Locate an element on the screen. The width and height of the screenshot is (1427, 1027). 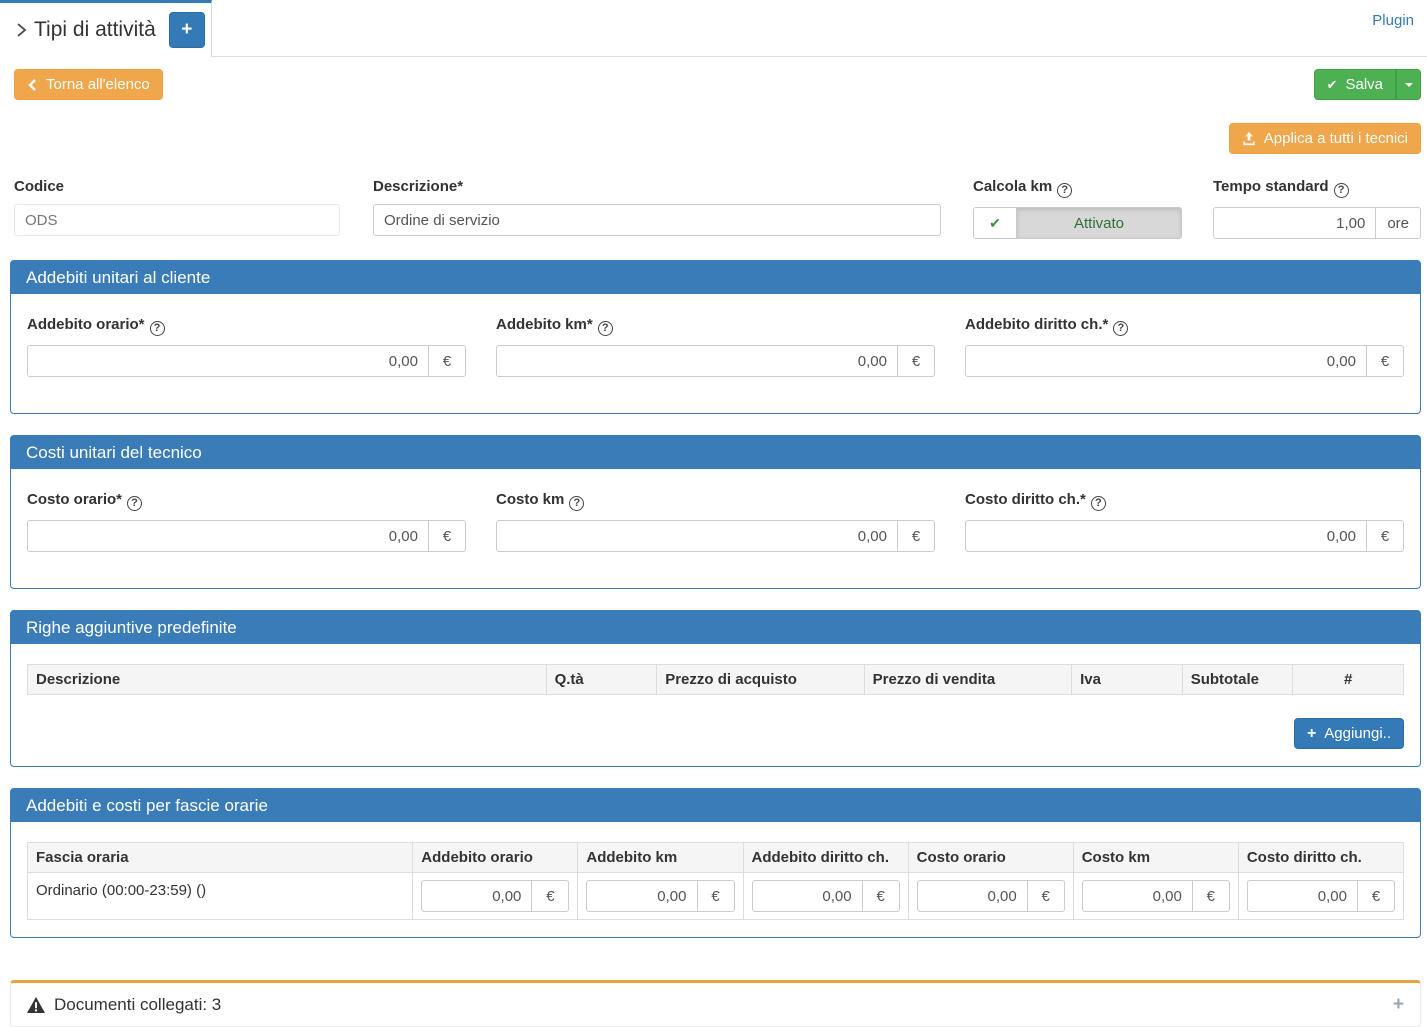
addebito-km-input is located at coordinates (697, 361).